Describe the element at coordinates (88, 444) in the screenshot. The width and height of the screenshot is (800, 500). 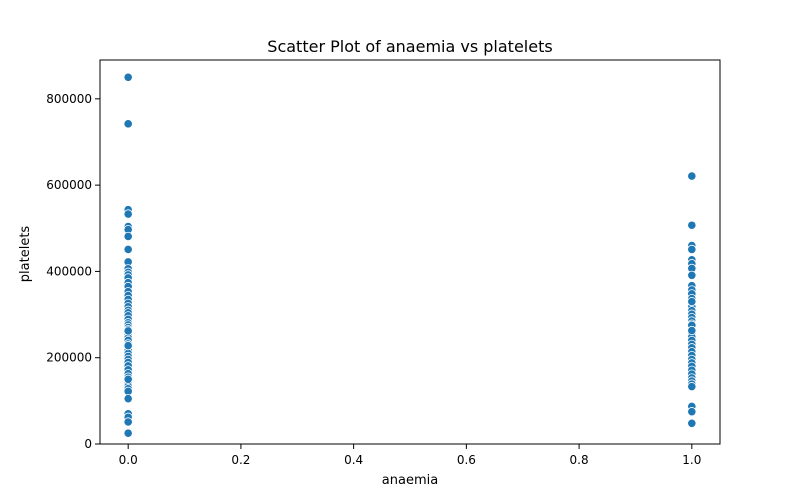
I see `y-tick-label: 0` at that location.